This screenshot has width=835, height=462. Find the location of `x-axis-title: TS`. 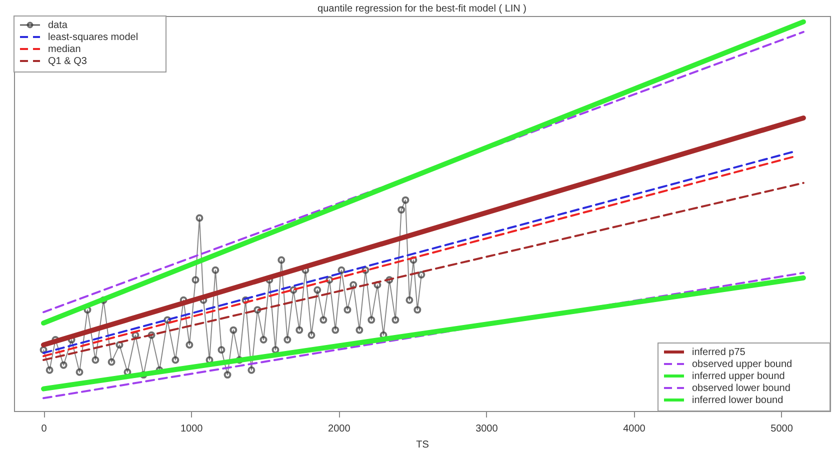

x-axis-title: TS is located at coordinates (423, 445).